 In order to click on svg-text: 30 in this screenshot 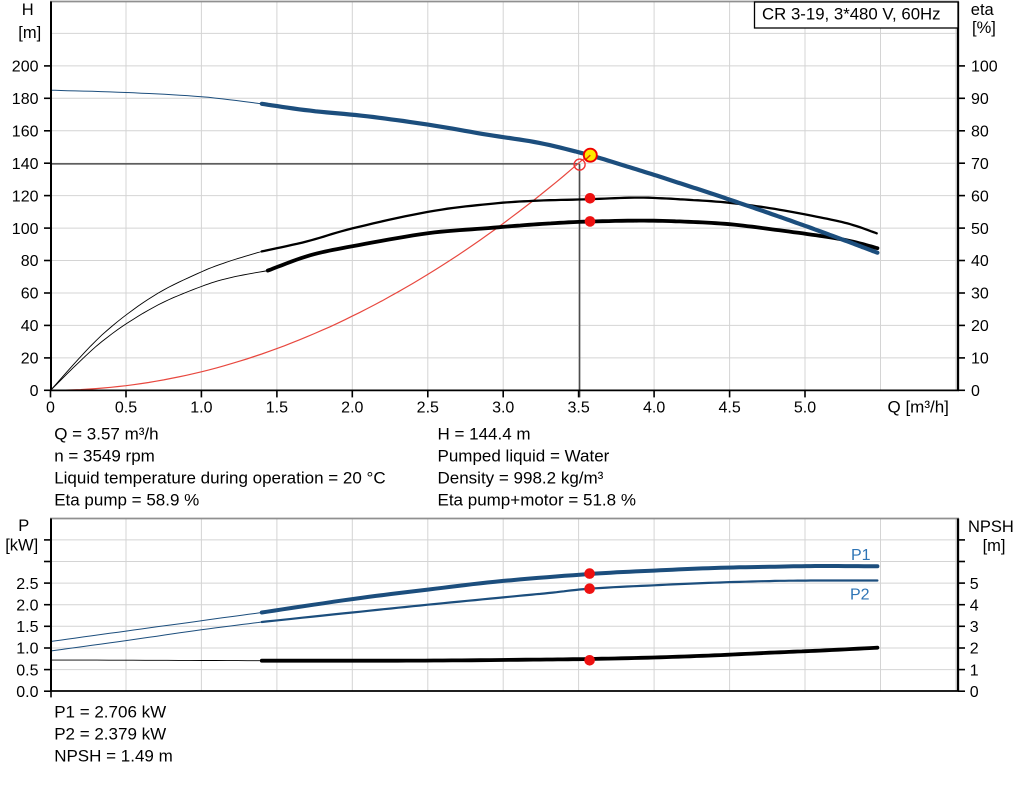, I will do `click(980, 294)`.